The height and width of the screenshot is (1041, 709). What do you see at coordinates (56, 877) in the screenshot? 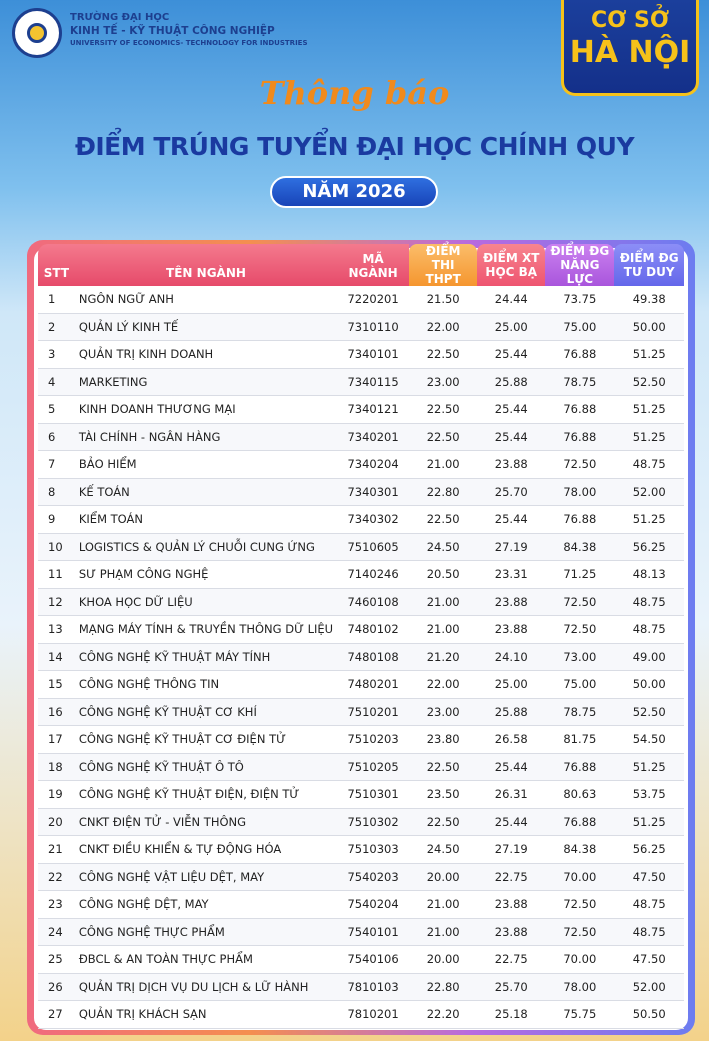
I see `row-number: 22` at bounding box center [56, 877].